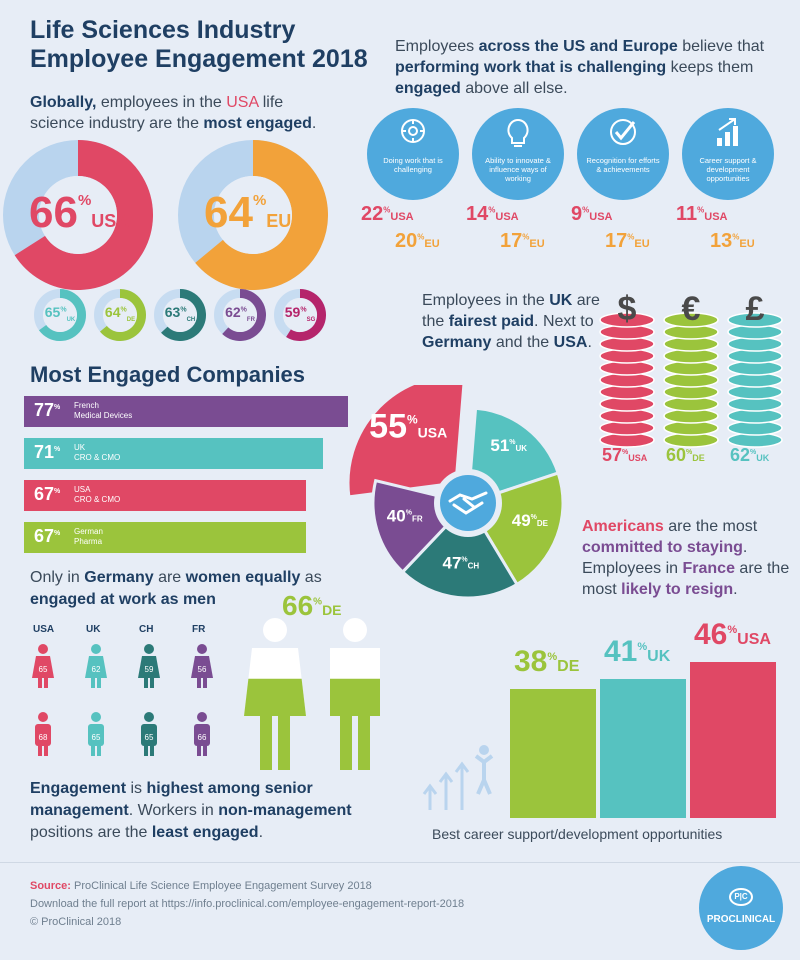  What do you see at coordinates (110, 221) in the screenshot?
I see `donut-region: USA` at bounding box center [110, 221].